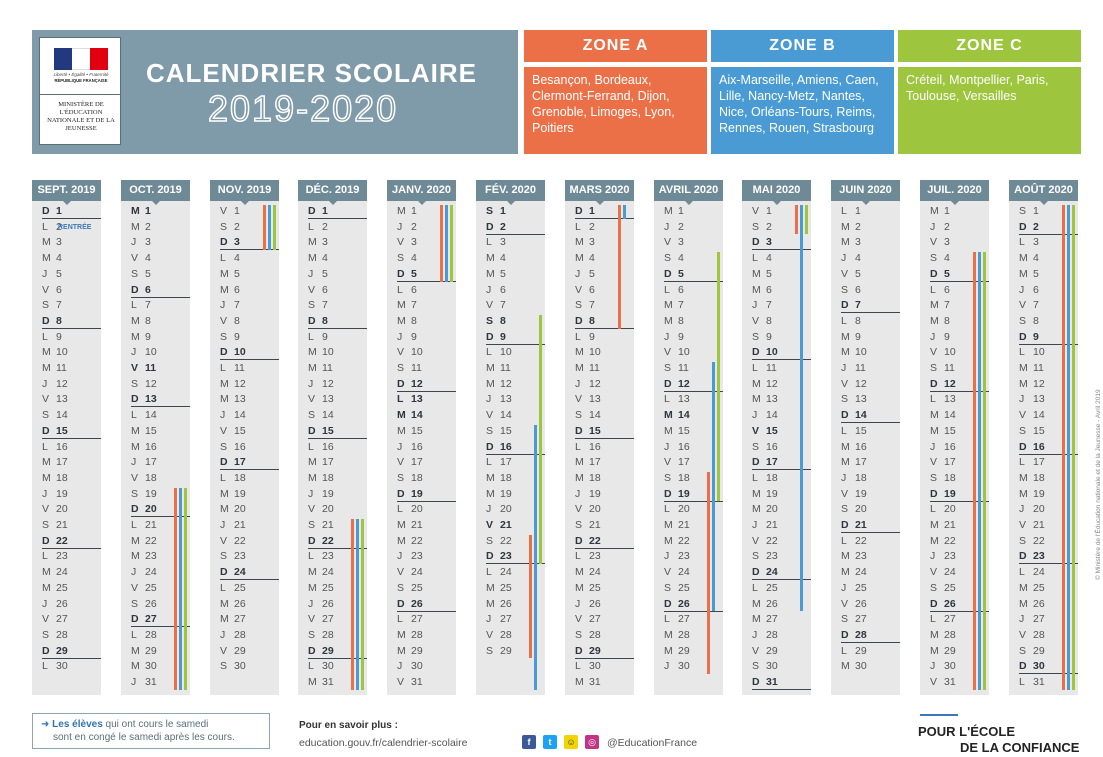 The image size is (1103, 757). What do you see at coordinates (684, 540) in the screenshot?
I see `day-number: 22` at bounding box center [684, 540].